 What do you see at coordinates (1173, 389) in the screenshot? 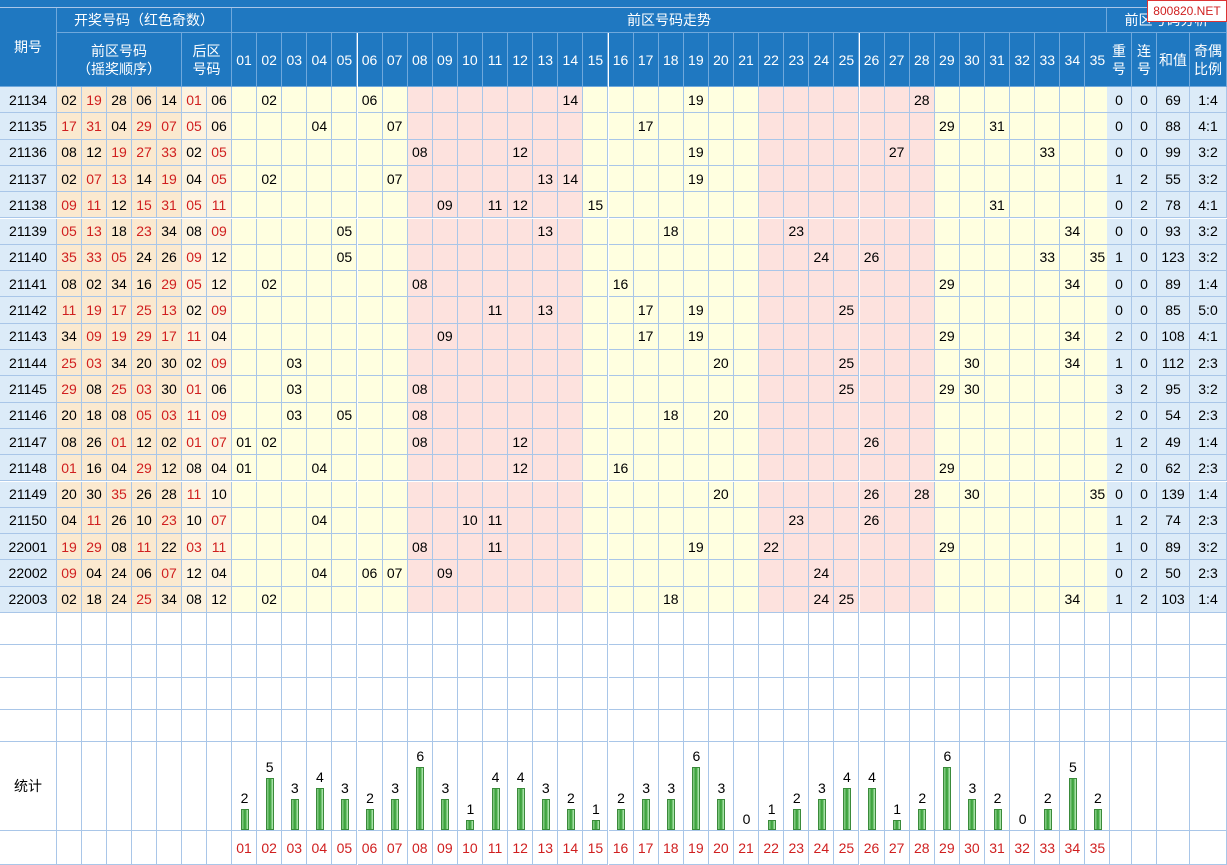
I see `analysis-cell: 95` at bounding box center [1173, 389].